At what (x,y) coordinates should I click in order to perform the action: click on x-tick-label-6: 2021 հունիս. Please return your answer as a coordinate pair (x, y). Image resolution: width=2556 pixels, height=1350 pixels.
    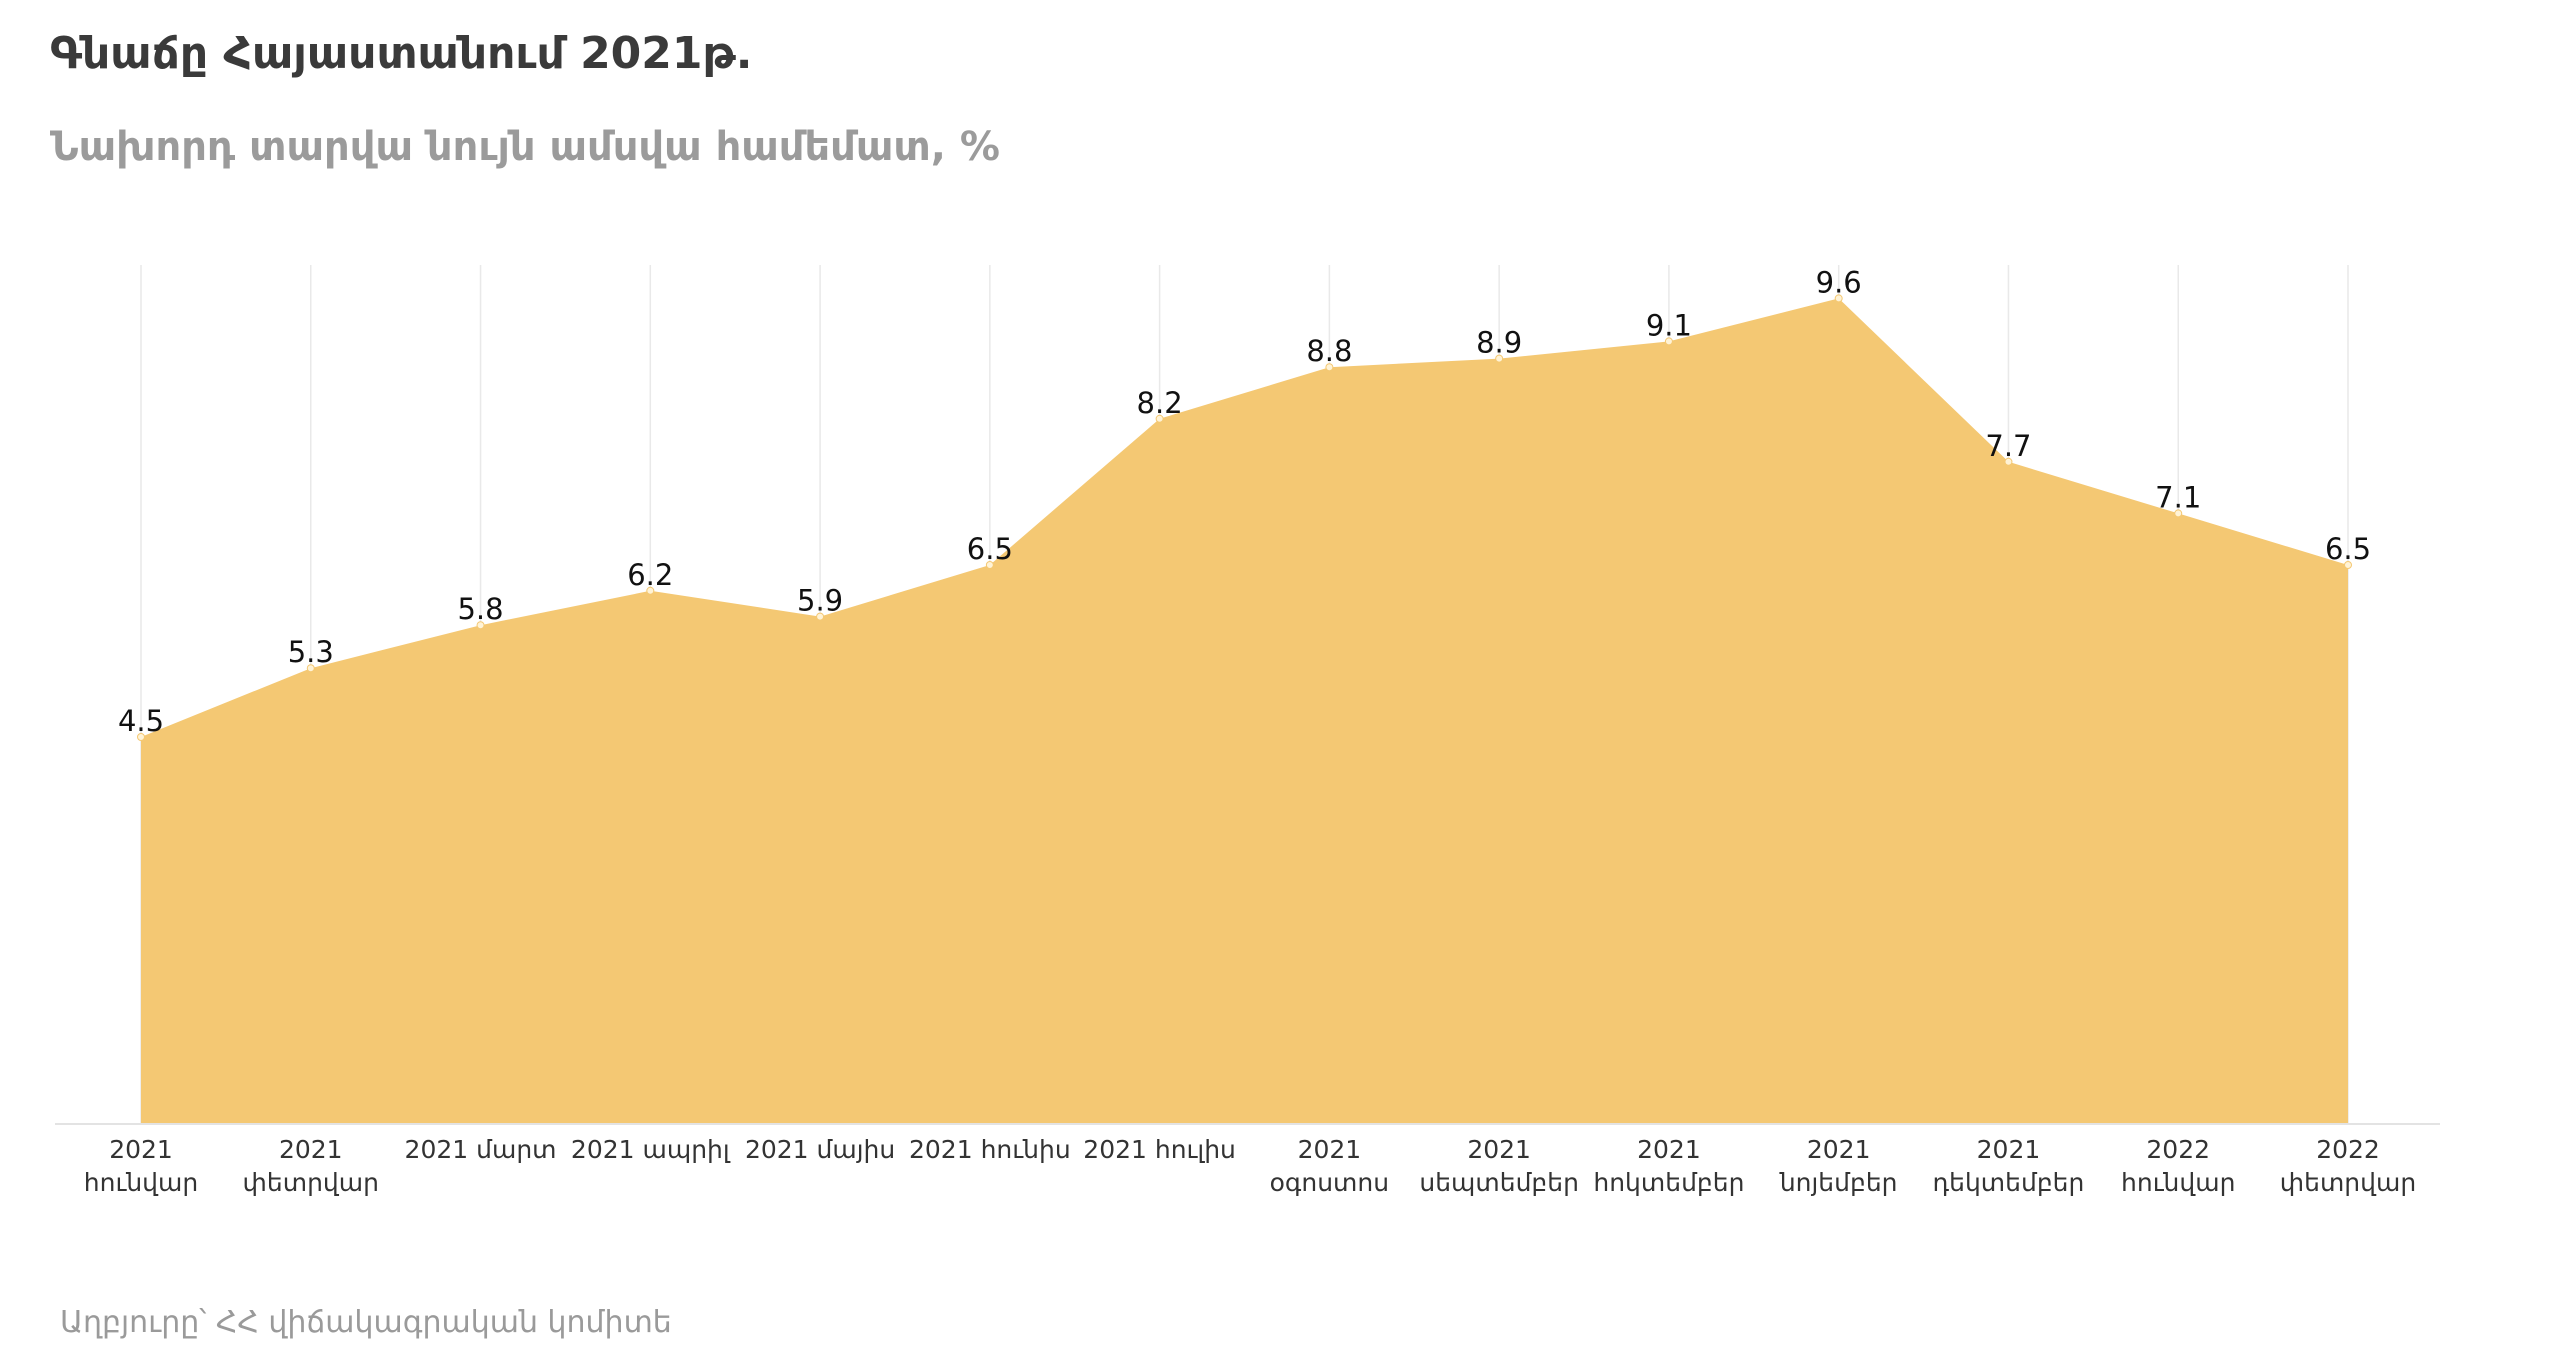
    Looking at the image, I should click on (990, 1149).